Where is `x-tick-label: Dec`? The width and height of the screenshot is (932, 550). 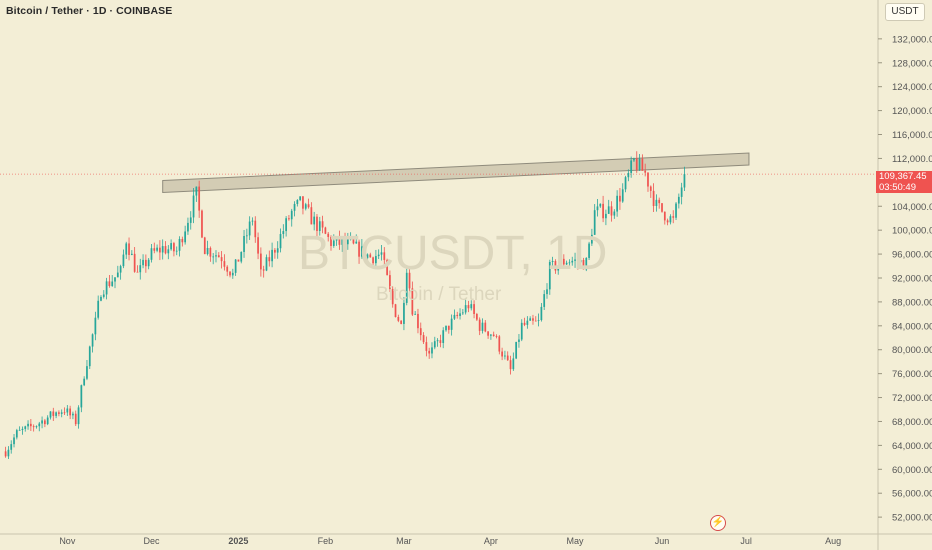 x-tick-label: Dec is located at coordinates (151, 541).